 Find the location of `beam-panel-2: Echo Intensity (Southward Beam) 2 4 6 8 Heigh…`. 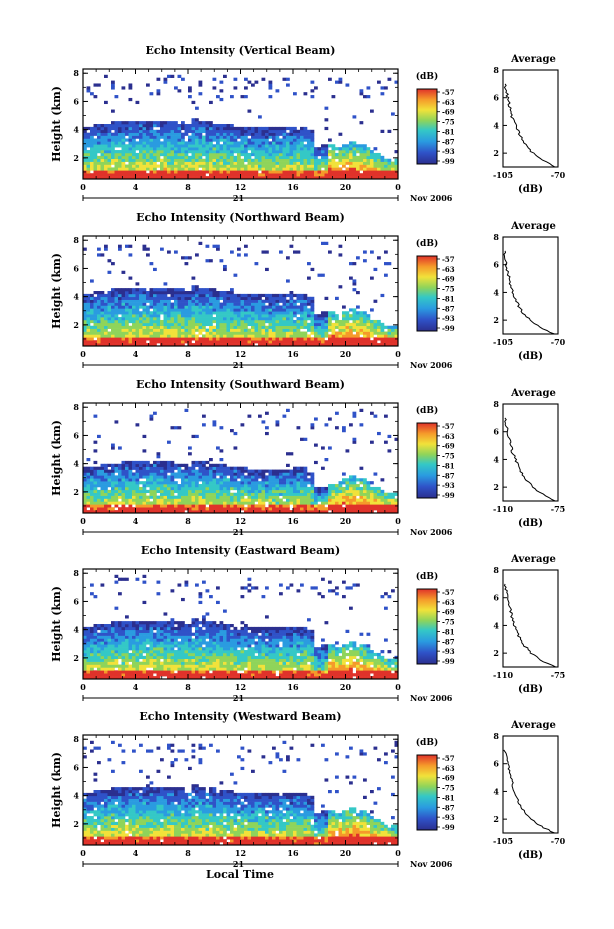

beam-panel-2: Echo Intensity (Southward Beam) 2 4 6 8 Heigh… is located at coordinates (307, 457).